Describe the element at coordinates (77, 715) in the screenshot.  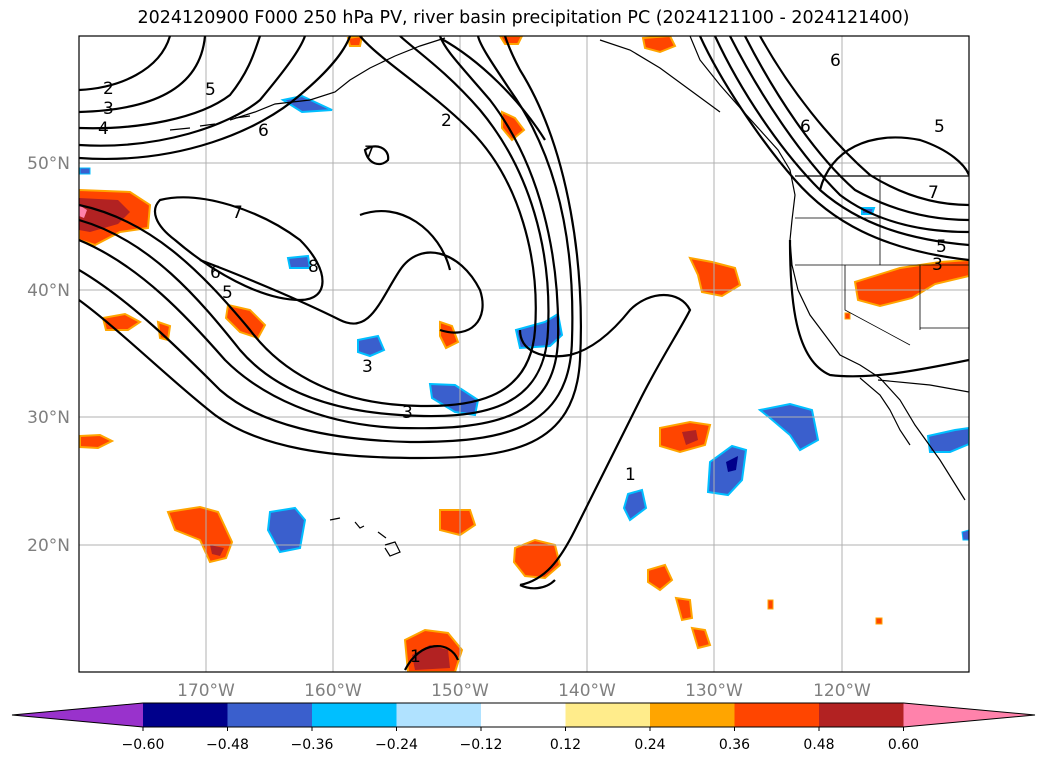
I see `colorbar-extend-min` at that location.